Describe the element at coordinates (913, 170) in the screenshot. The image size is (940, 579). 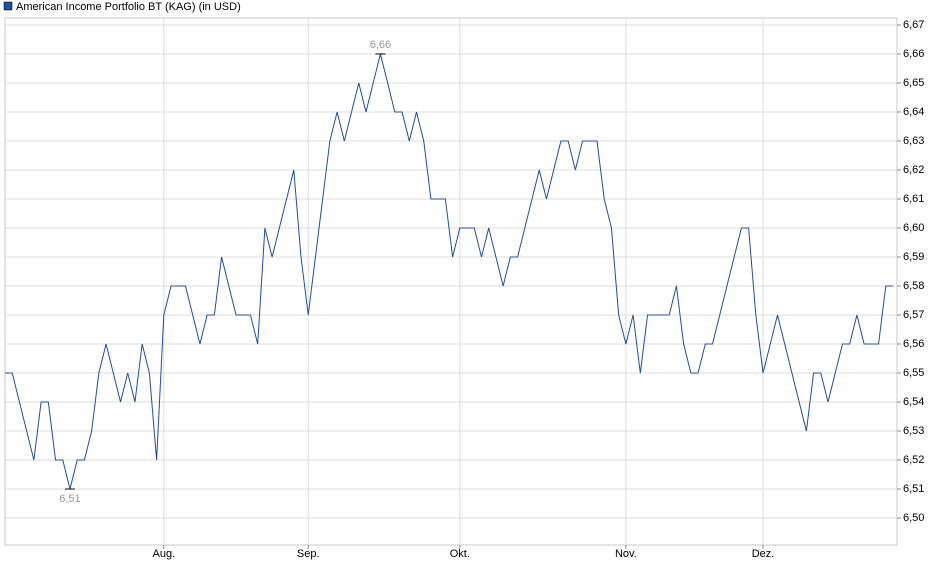
I see `y-tick-label: 6,62` at that location.